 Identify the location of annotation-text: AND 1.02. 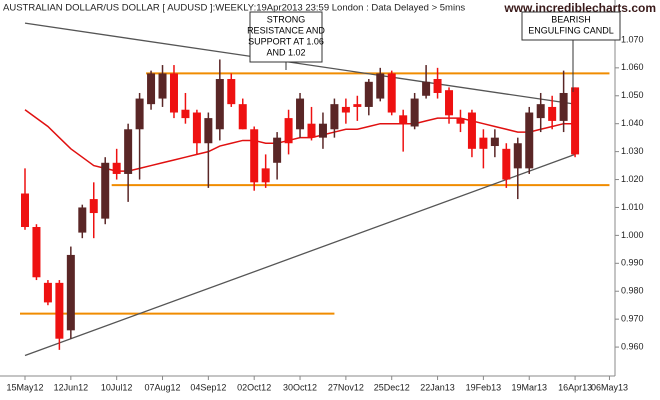
(285, 52).